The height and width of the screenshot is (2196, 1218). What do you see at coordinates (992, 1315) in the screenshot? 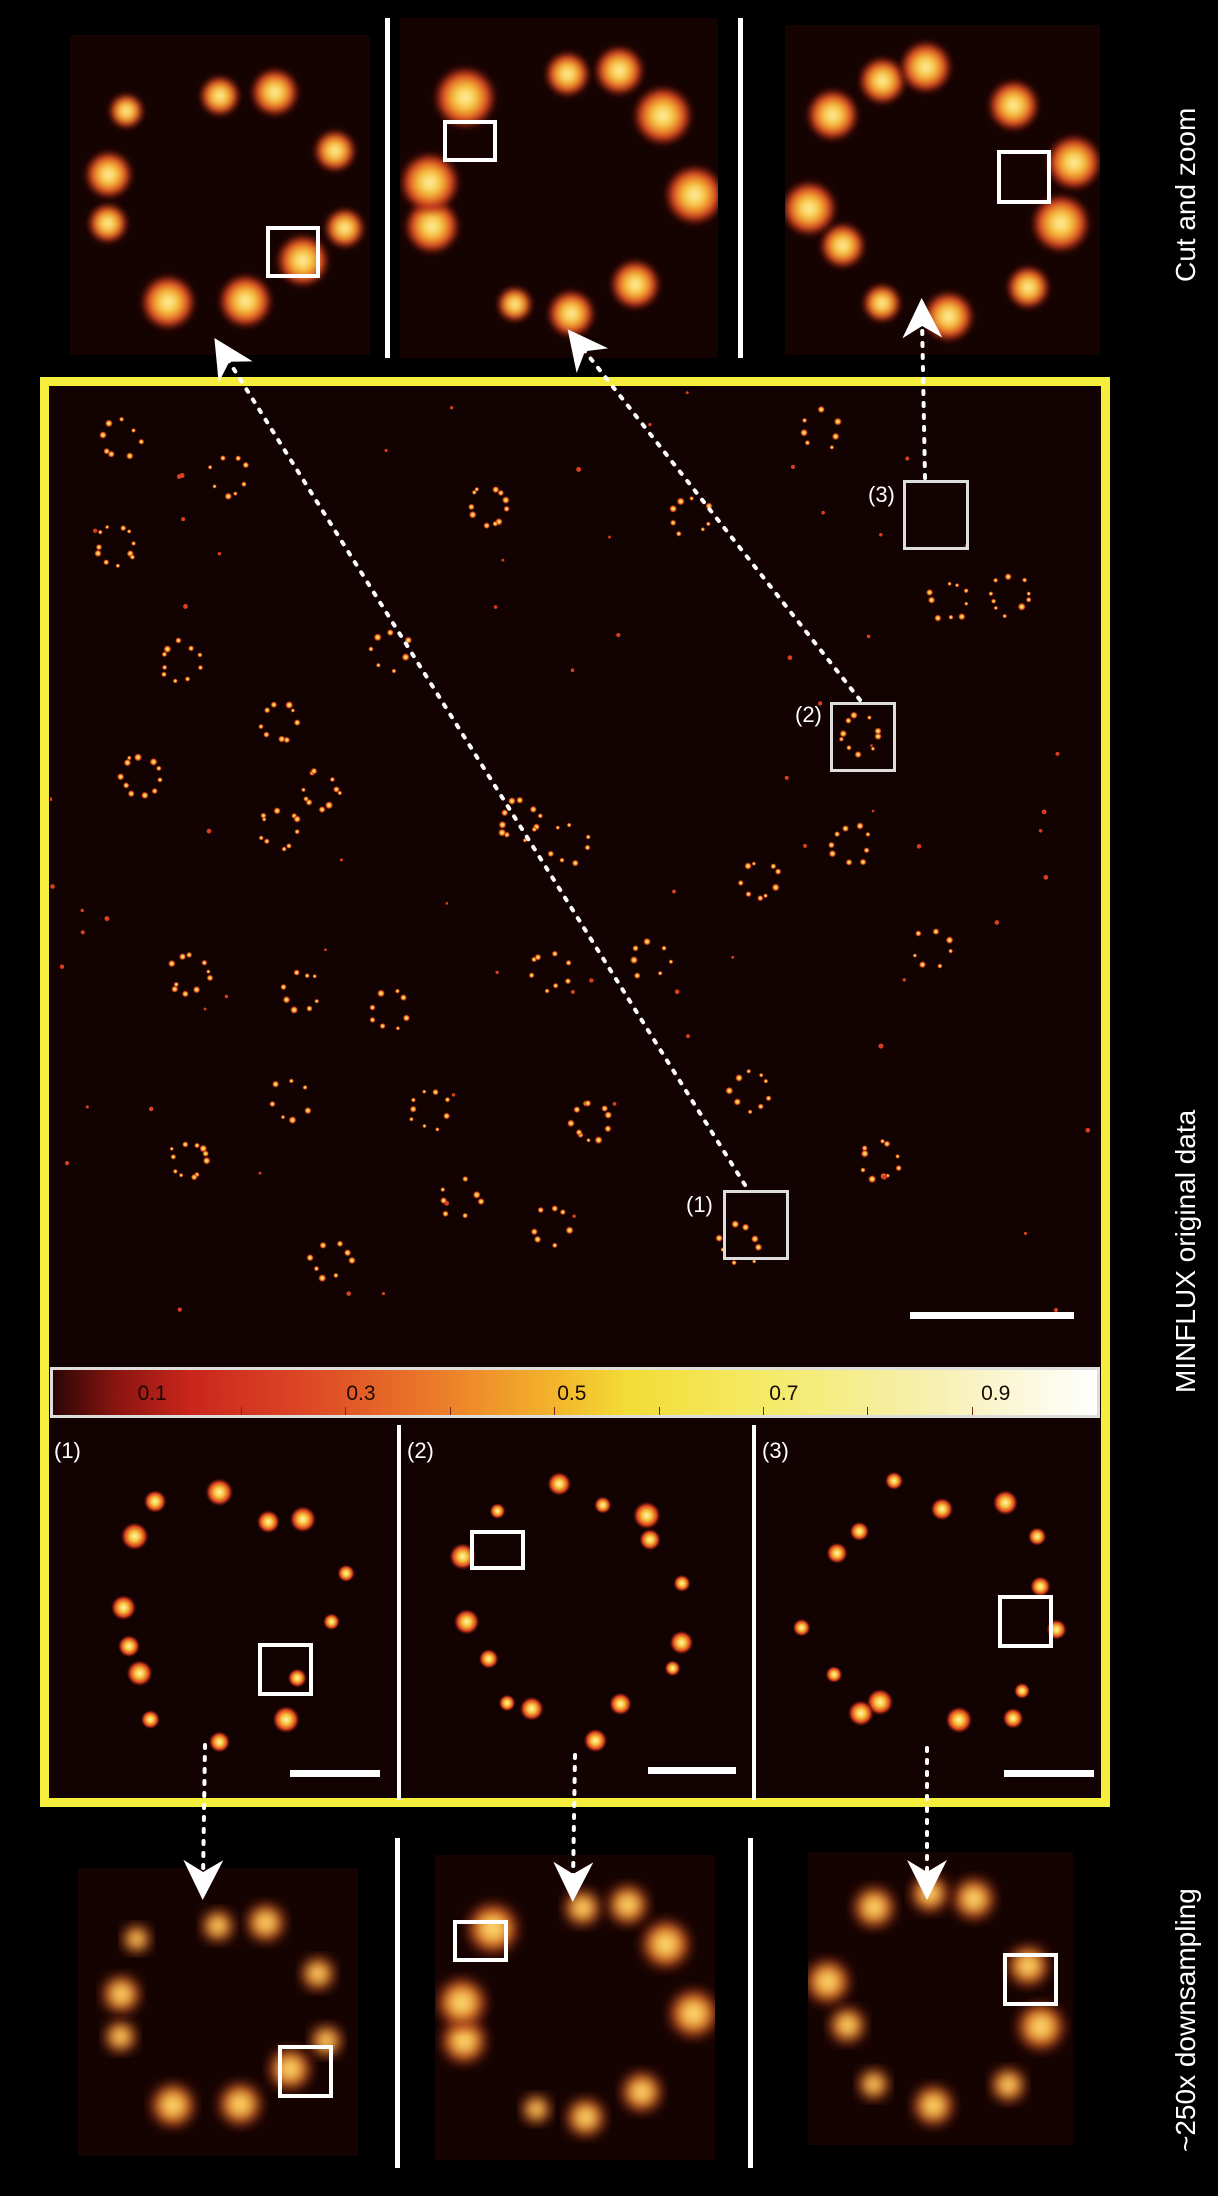
I see `main-scale-bar` at bounding box center [992, 1315].